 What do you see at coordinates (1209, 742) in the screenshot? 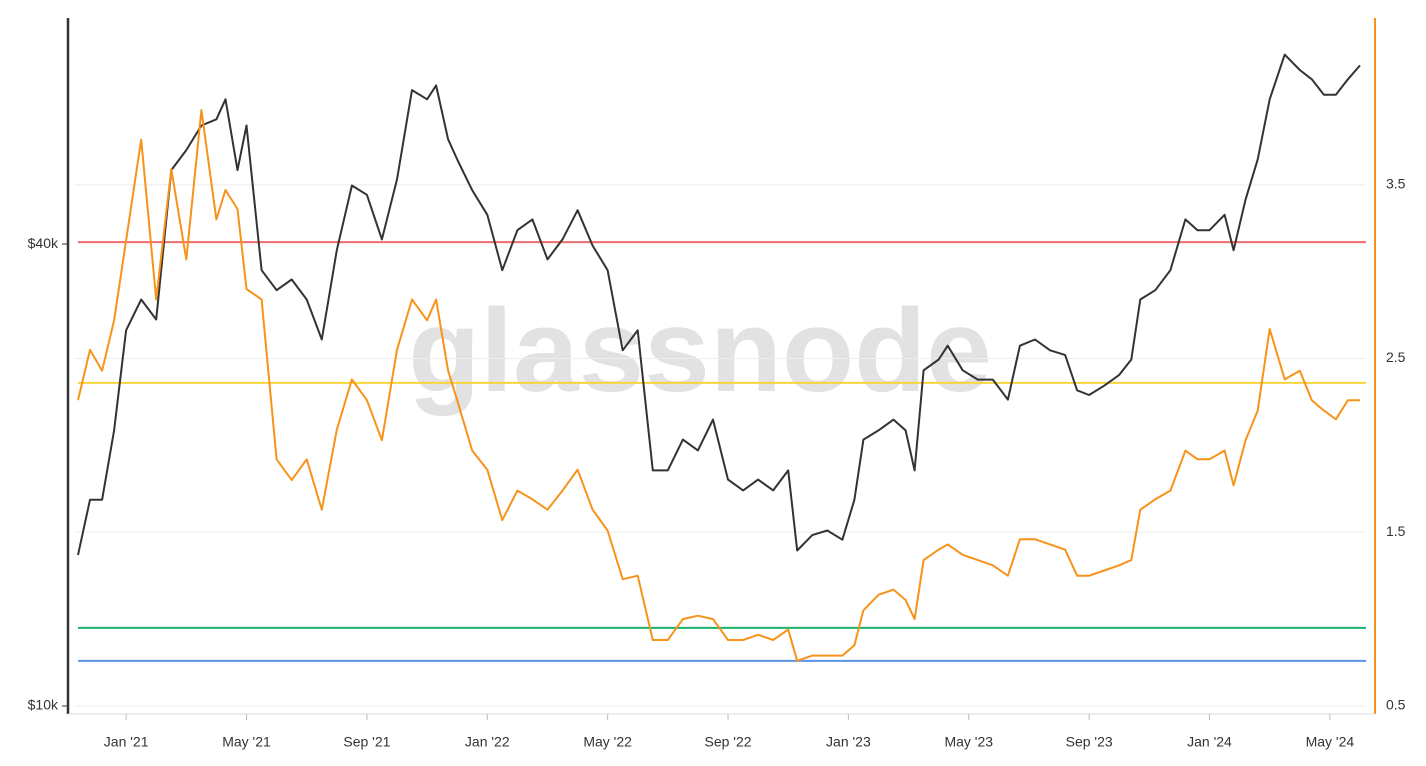
I see `x-tick-label: Jan '24` at bounding box center [1209, 742].